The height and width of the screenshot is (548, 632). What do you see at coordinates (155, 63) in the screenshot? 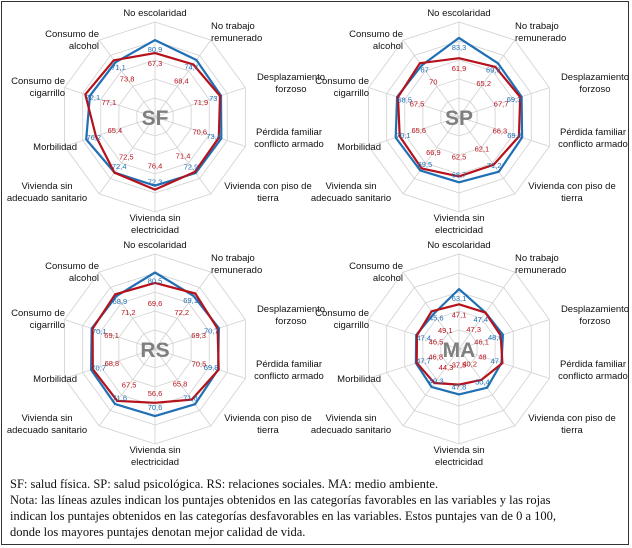
I see `data-label: 67,3` at bounding box center [155, 63].